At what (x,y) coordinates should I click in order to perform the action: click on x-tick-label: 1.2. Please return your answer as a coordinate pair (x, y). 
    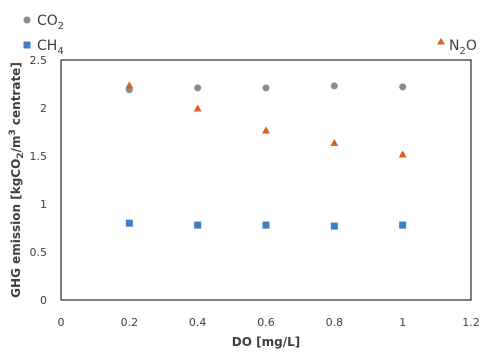
    Looking at the image, I should click on (471, 322).